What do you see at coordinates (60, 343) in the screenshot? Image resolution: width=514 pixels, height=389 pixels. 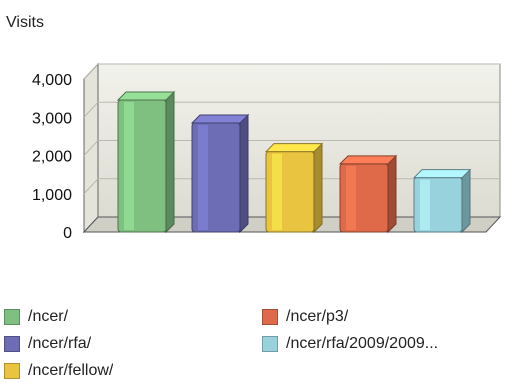 I see `legend-label: /ncer/rfa/` at bounding box center [60, 343].